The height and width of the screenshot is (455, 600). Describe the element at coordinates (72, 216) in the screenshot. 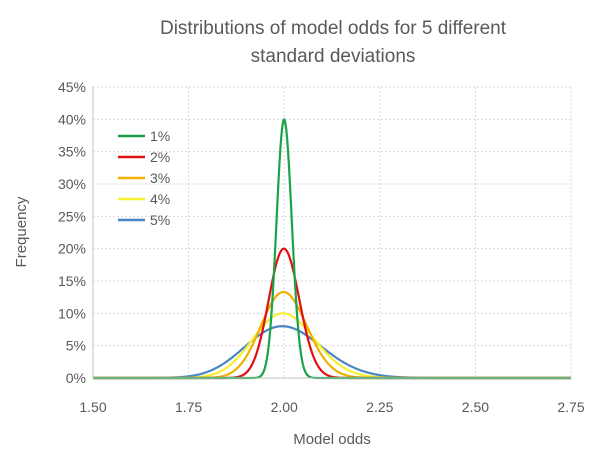

I see `y-tick-label: 25%` at that location.